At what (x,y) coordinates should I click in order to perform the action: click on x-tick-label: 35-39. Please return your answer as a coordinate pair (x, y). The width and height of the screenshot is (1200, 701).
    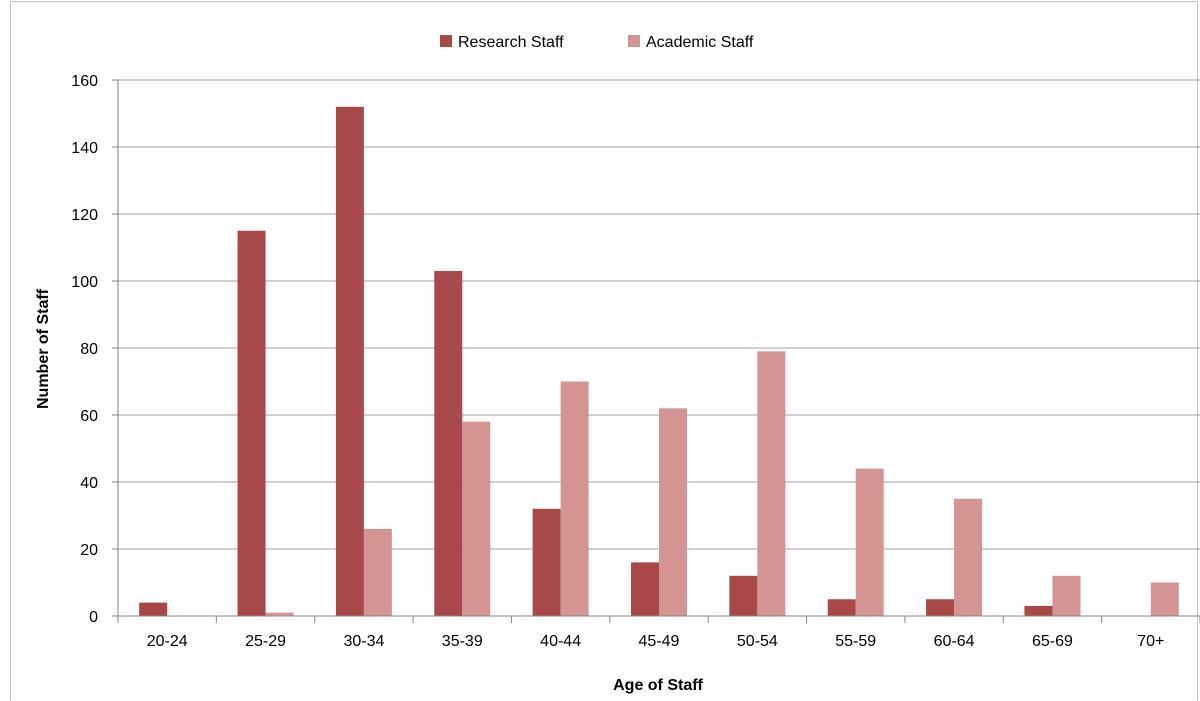
    Looking at the image, I should click on (462, 641).